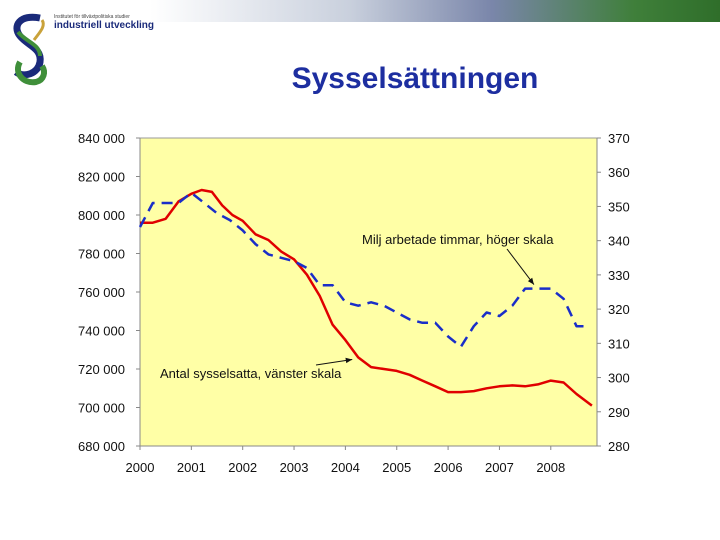 This screenshot has width=720, height=540. What do you see at coordinates (619, 343) in the screenshot?
I see `y-right-tick-label: 310` at bounding box center [619, 343].